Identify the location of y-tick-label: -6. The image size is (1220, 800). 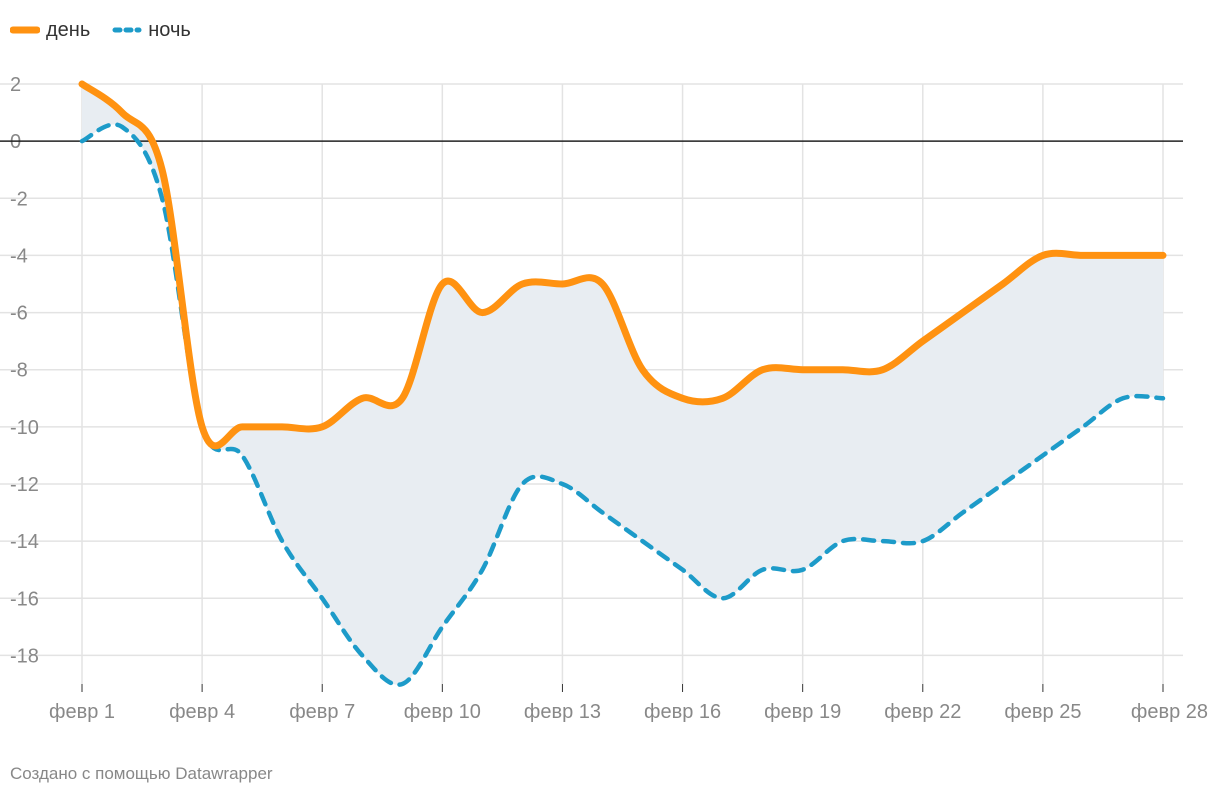
(19, 314).